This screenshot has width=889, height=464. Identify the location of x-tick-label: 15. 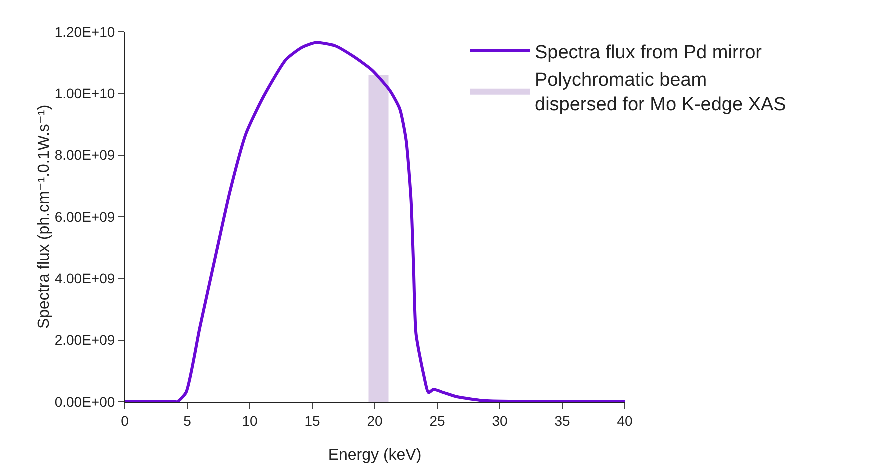
(312, 420).